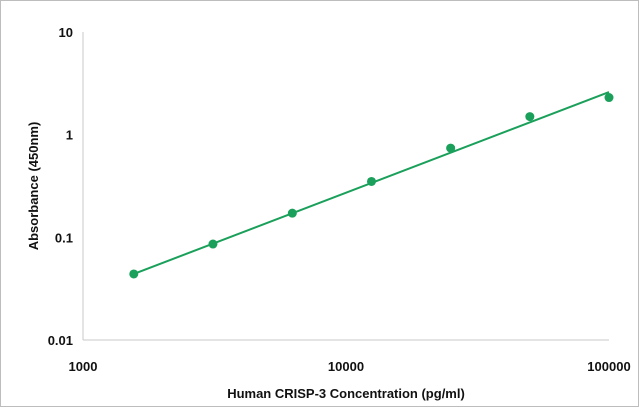 The height and width of the screenshot is (411, 639). I want to click on x-tick-label: 10000, so click(346, 366).